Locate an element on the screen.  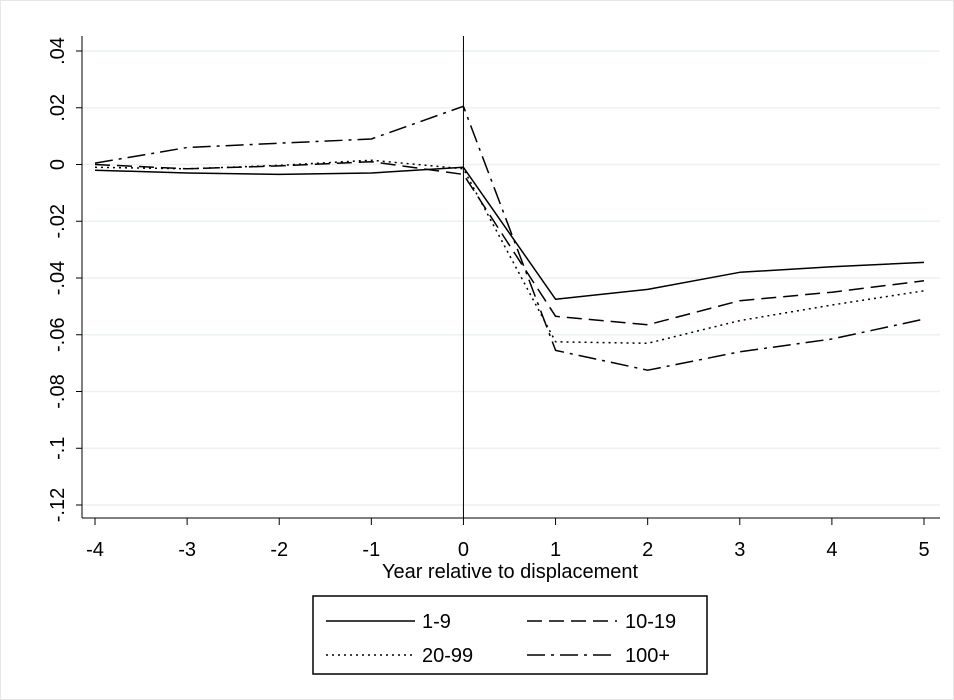
y-tick-label: -.12 is located at coordinates (58, 505).